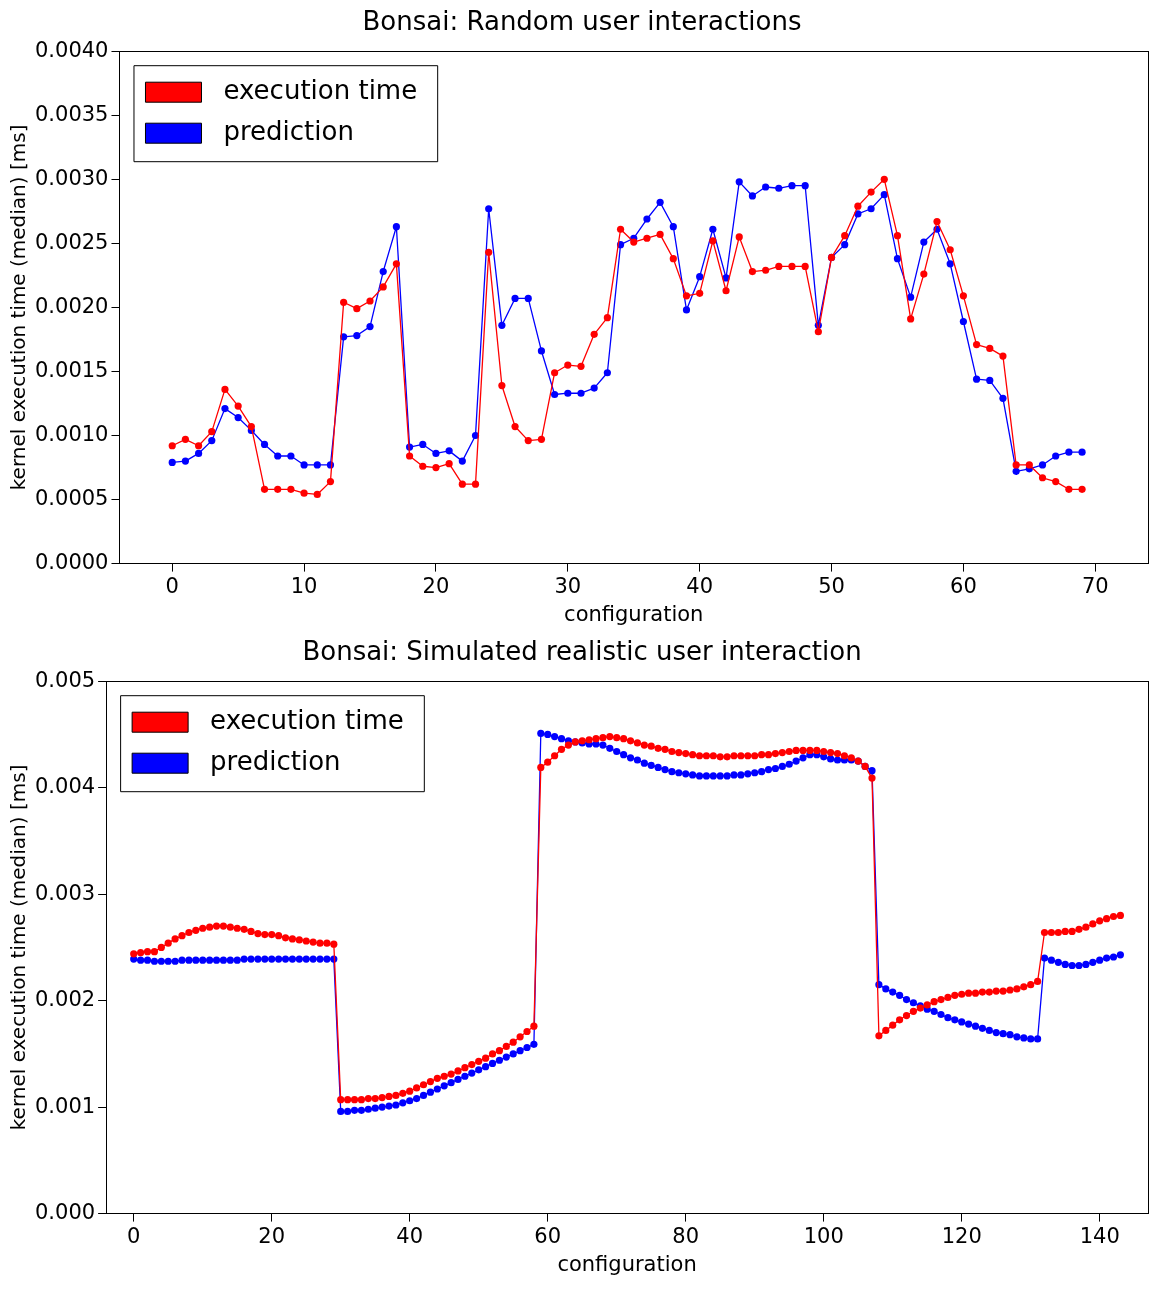 The height and width of the screenshot is (1299, 1164). What do you see at coordinates (568, 585) in the screenshot?
I see `x-tick-label: 30` at bounding box center [568, 585].